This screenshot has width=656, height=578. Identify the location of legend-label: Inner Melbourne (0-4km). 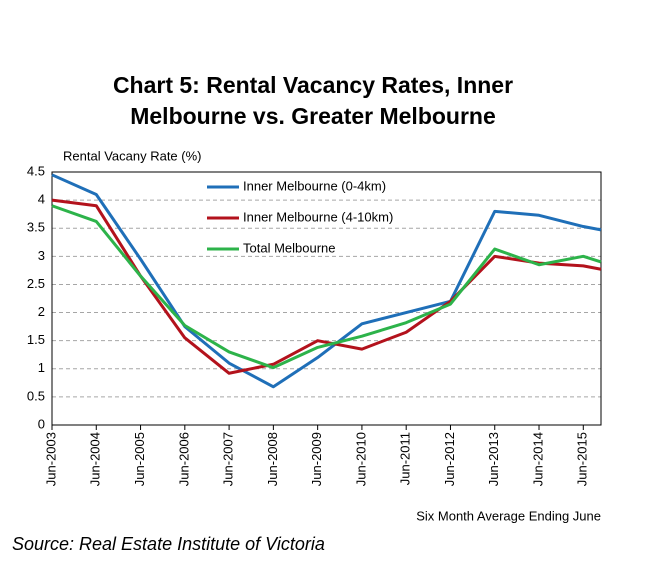
(314, 185).